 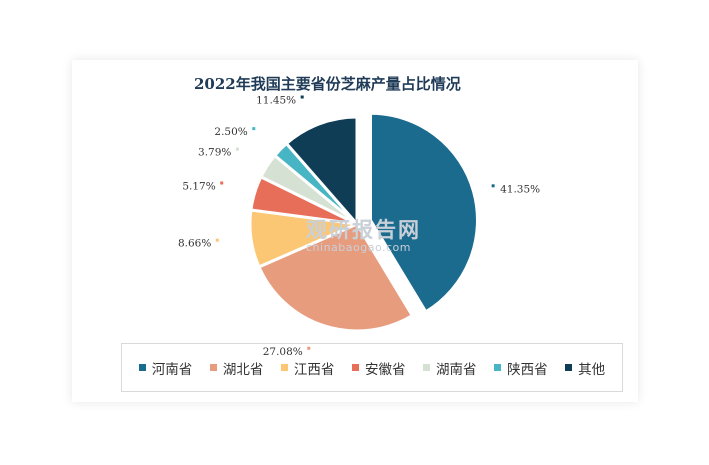 I want to click on chart-legend: 河南省 湖北省 江西省 安徽省 湖南省 陕西省 其他, so click(x=372, y=367).